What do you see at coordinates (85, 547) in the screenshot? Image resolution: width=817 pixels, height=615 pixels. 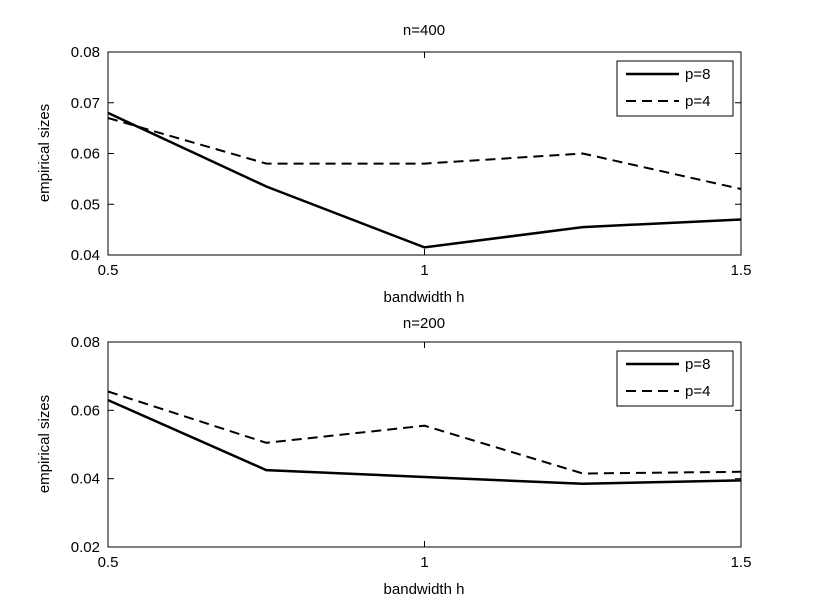 I see `y-tick-label: 0.02` at bounding box center [85, 547].